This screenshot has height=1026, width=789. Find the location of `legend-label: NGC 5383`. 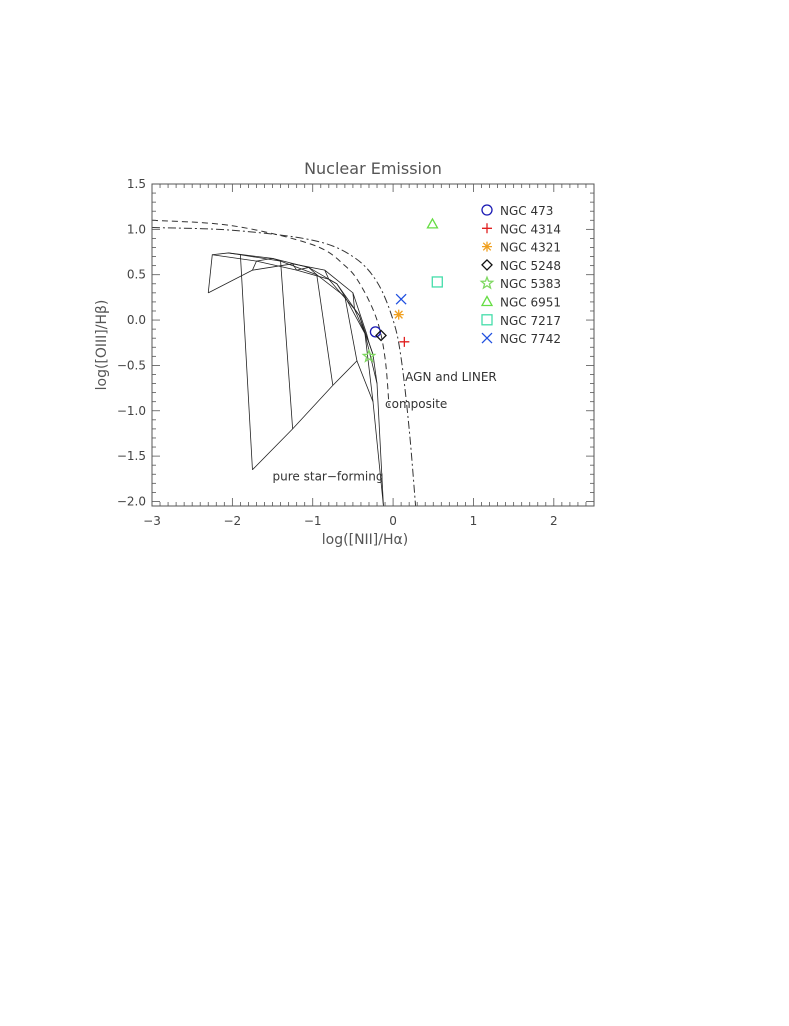

legend-label: NGC 5383 is located at coordinates (530, 284).